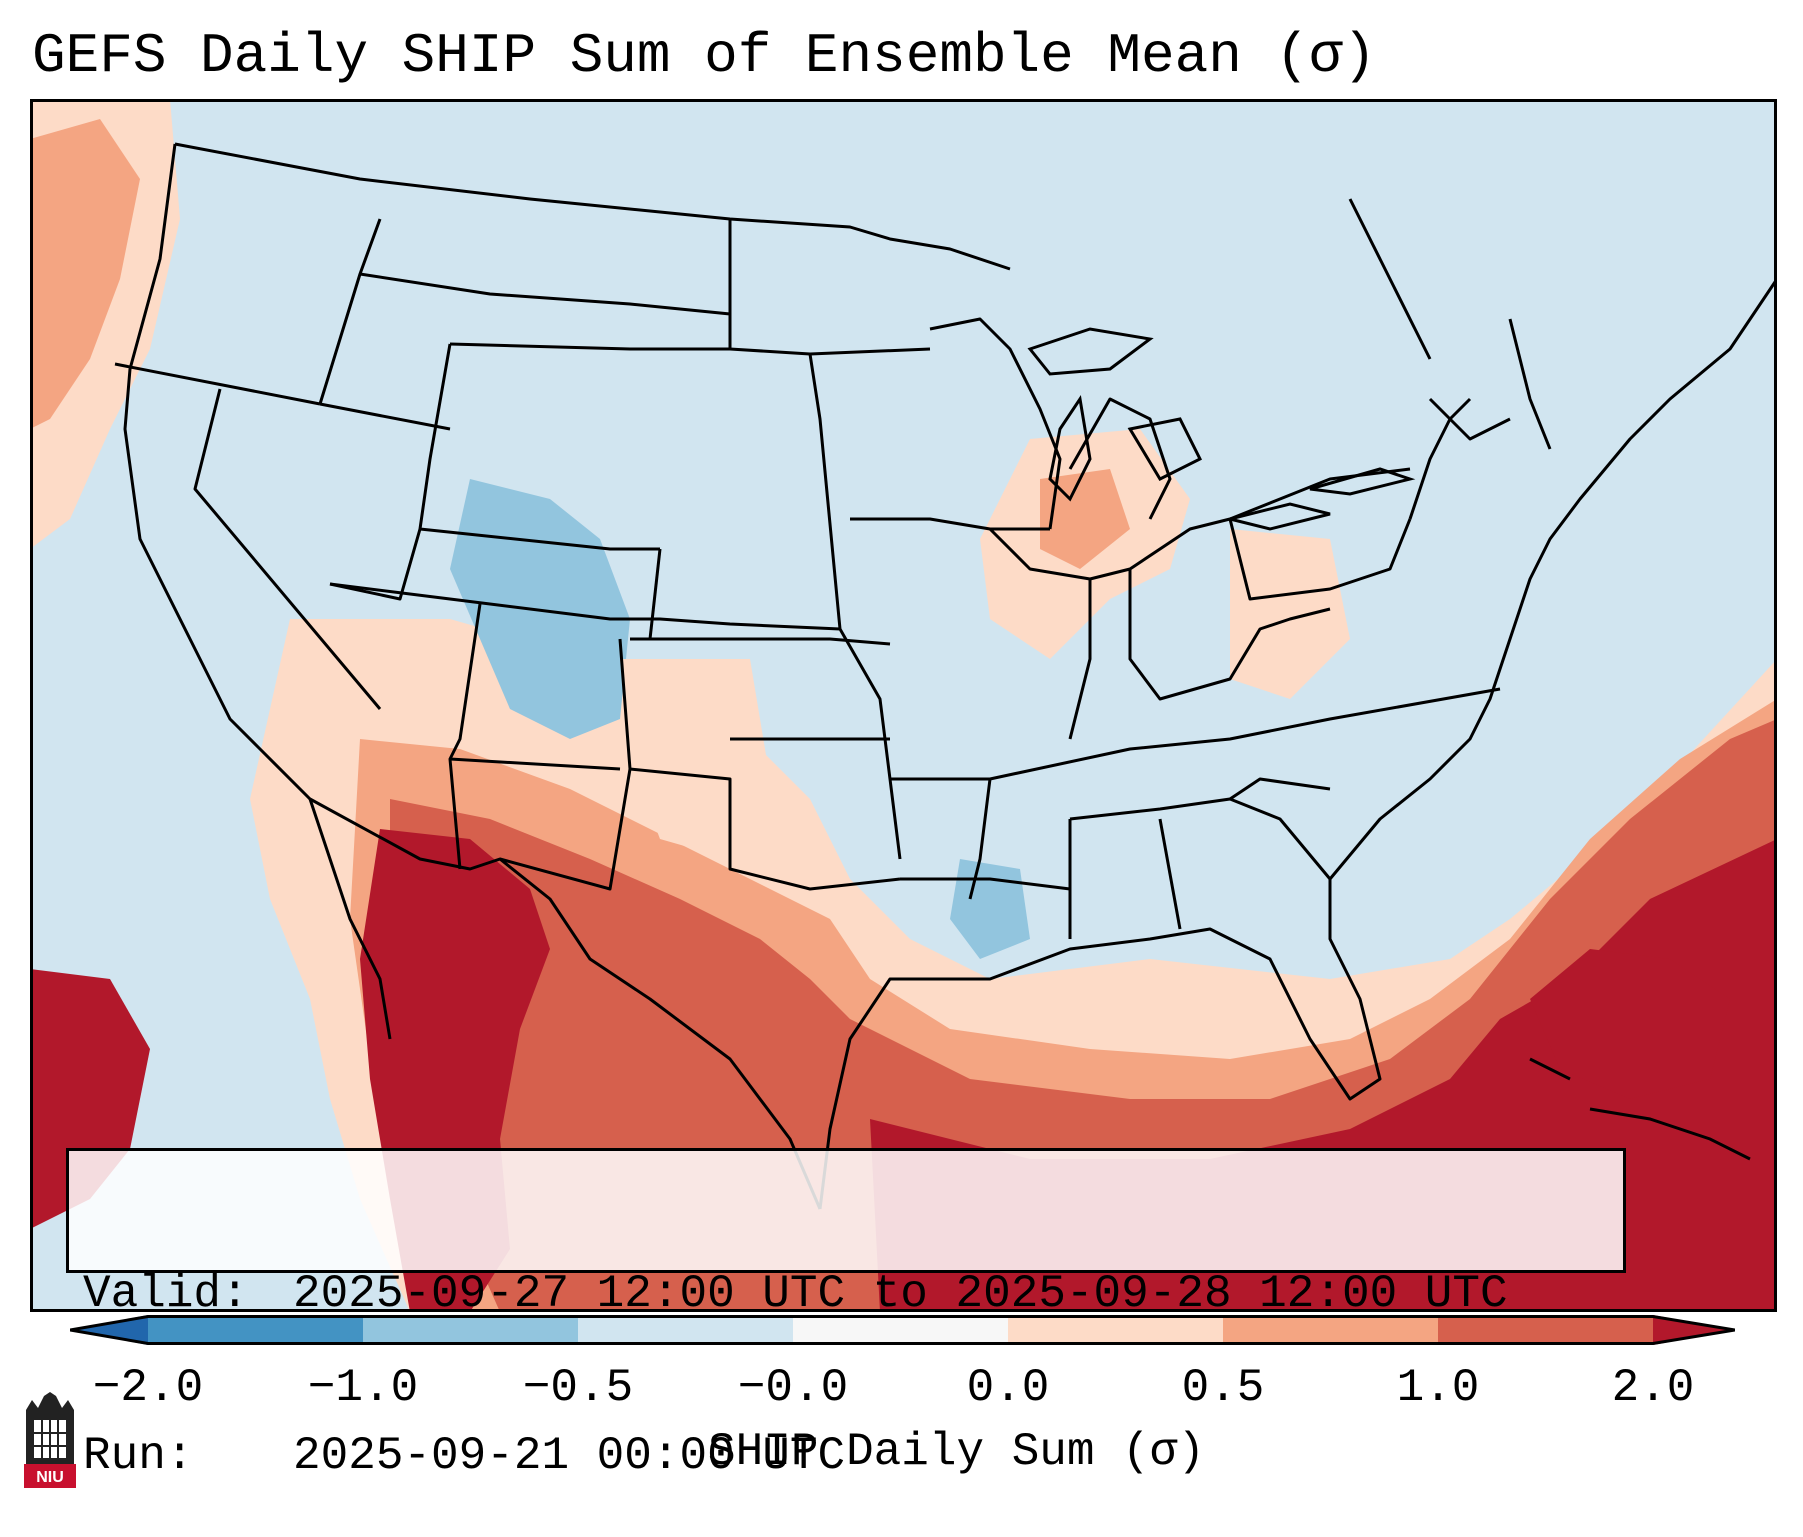 Image resolution: width=1803 pixels, height=1537 pixels. I want to click on field-pacific-vhigh, so click(90, 1099).